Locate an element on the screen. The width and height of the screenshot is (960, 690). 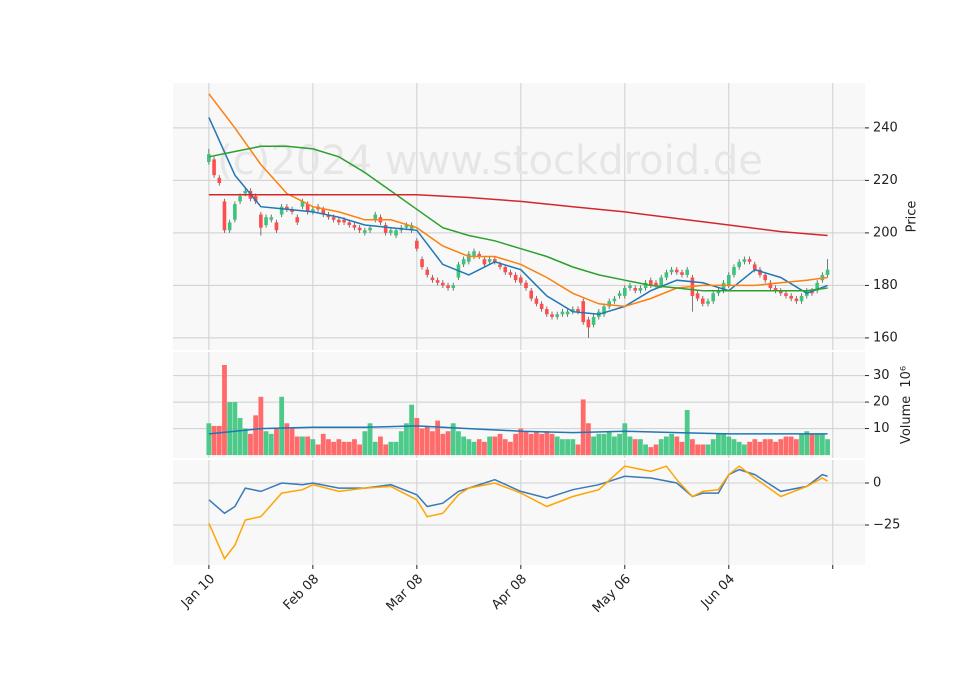
y-axis-label: Volume 10⁶ is located at coordinates (906, 405).